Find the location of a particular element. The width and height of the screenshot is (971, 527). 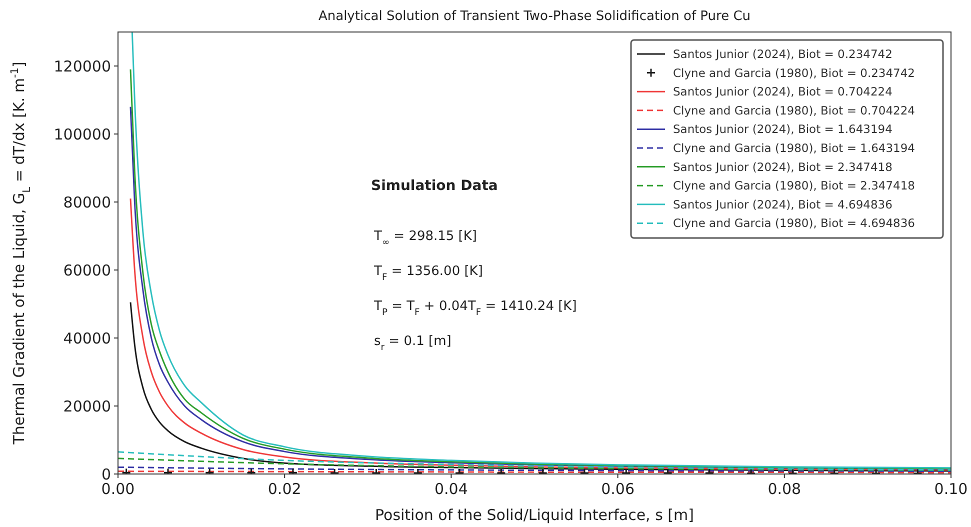

legend-label: Clyne and Garcia (1980), Biot = 4.694836 is located at coordinates (794, 223).